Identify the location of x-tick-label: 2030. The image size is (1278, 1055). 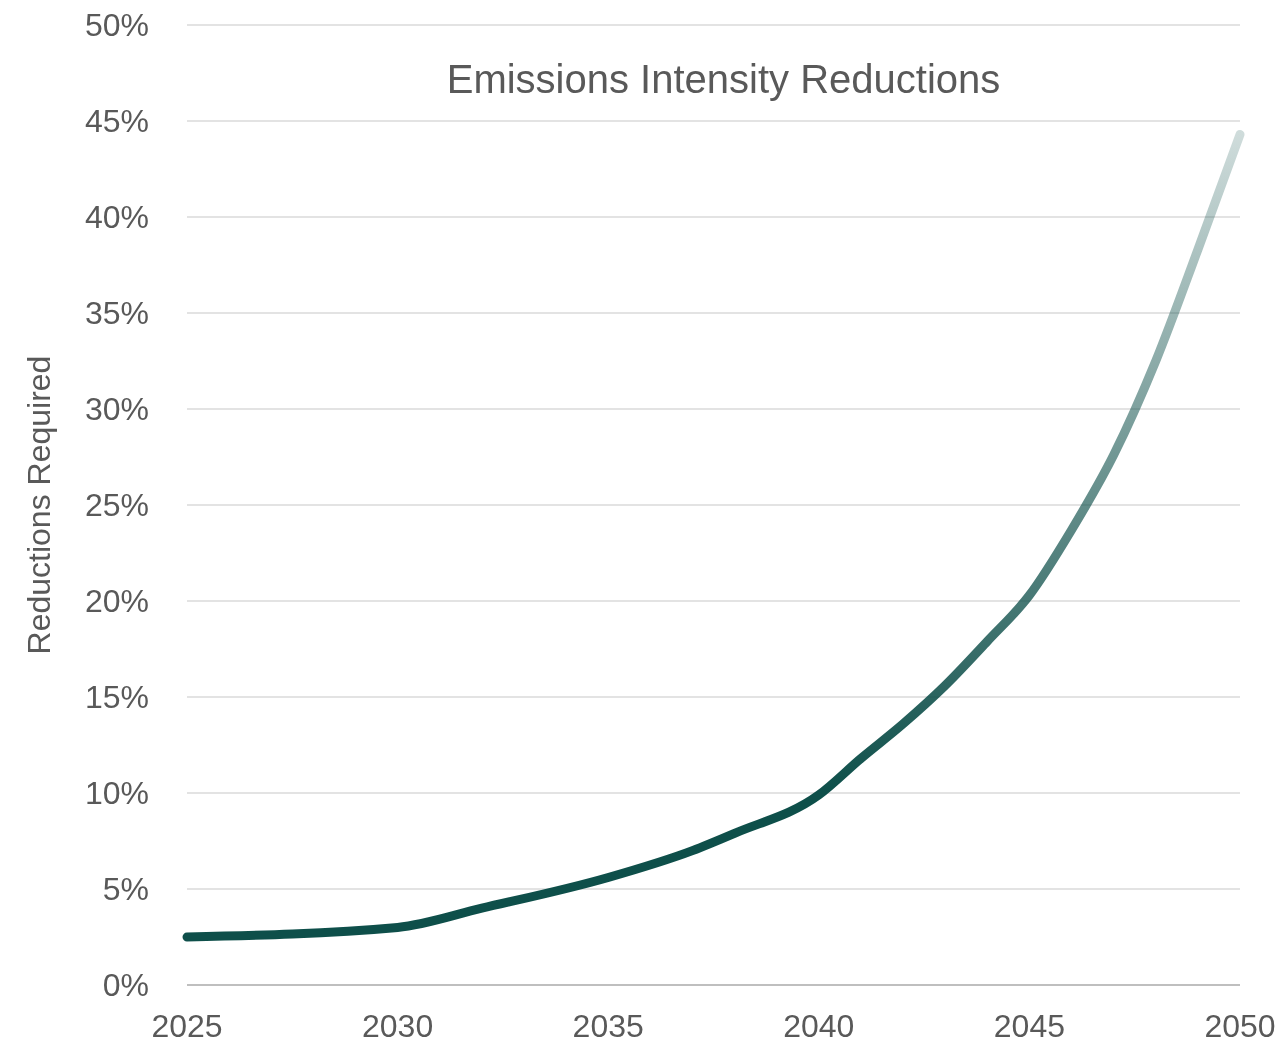
(398, 1026).